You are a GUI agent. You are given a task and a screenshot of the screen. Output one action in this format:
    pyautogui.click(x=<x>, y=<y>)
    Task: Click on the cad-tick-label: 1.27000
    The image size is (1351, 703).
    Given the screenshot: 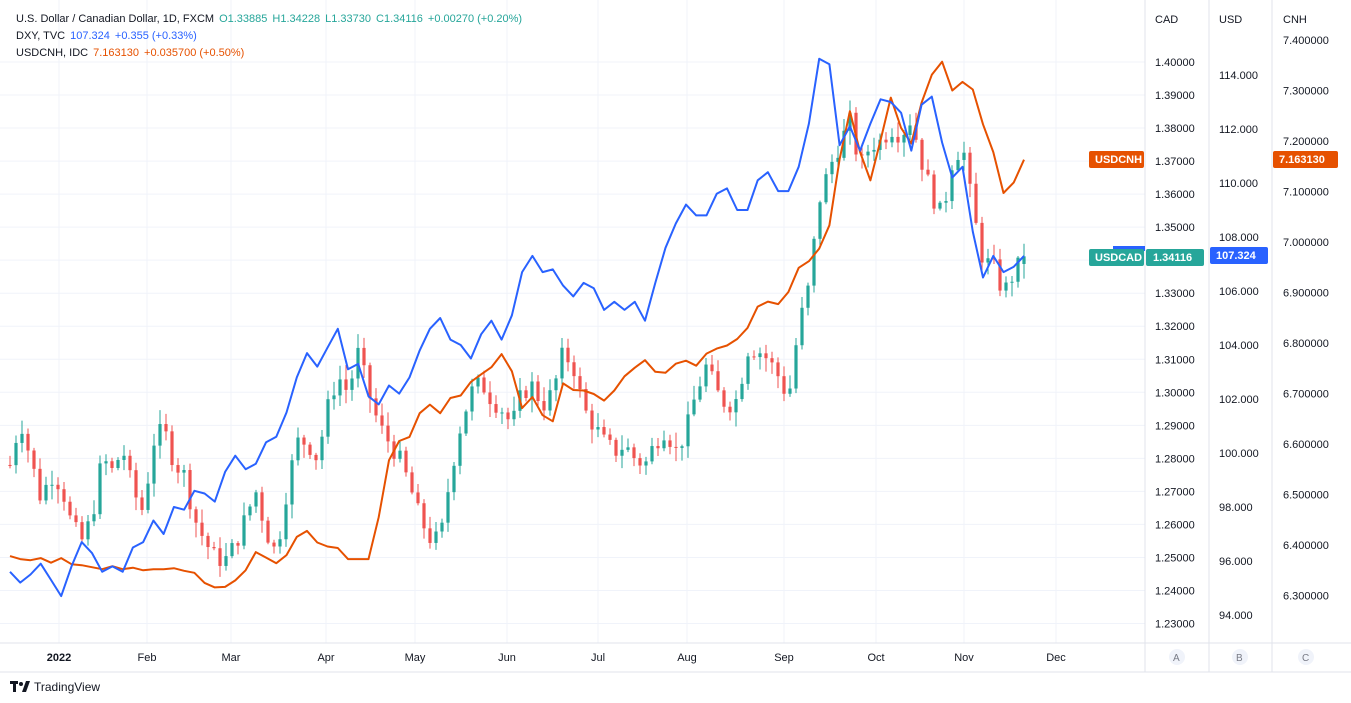 What is the action you would take?
    pyautogui.click(x=1175, y=492)
    